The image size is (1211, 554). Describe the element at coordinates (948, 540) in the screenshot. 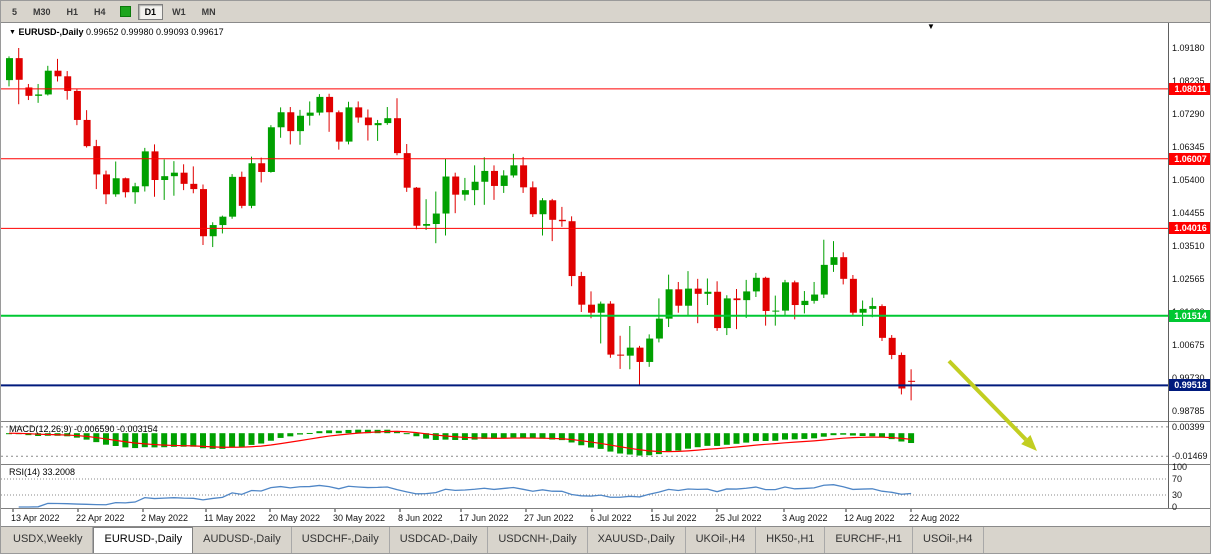

I see `chart-tab-usoil-h4: USOil-,H4` at that location.